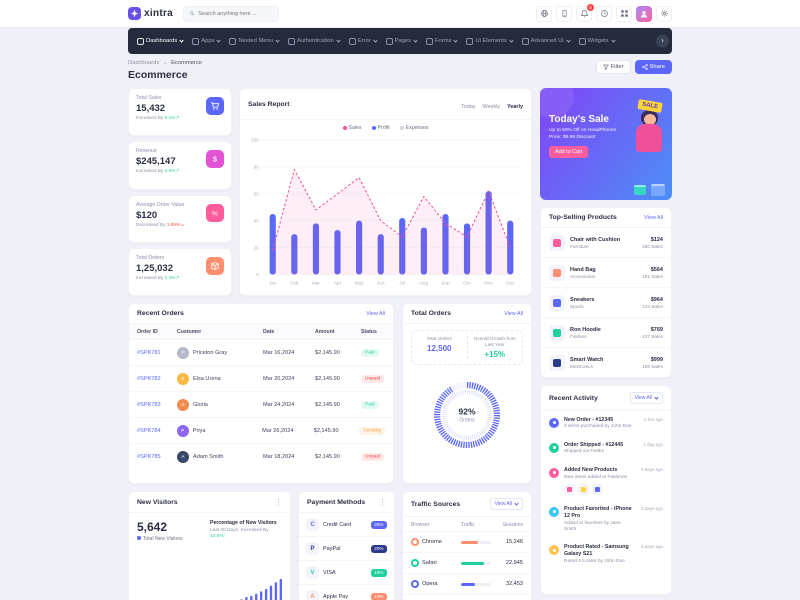 Image resolution: width=800 pixels, height=600 pixels. What do you see at coordinates (314, 41) in the screenshot?
I see `nav-item-authentication: Authentication` at bounding box center [314, 41].